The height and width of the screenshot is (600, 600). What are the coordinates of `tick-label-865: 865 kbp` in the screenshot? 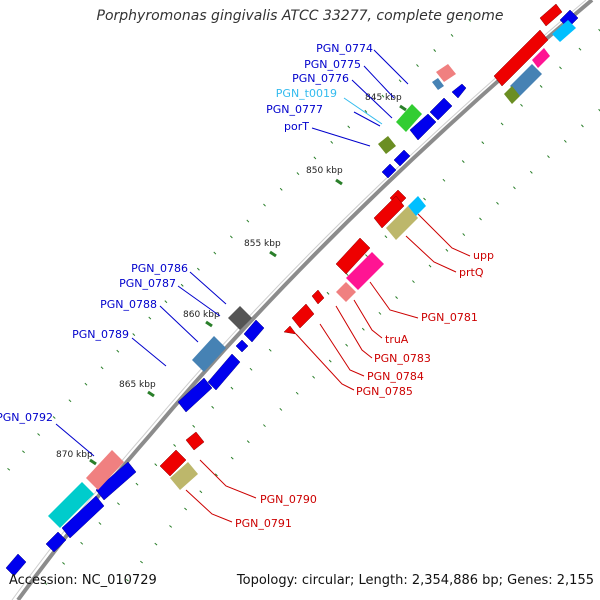 It's located at (137, 385).